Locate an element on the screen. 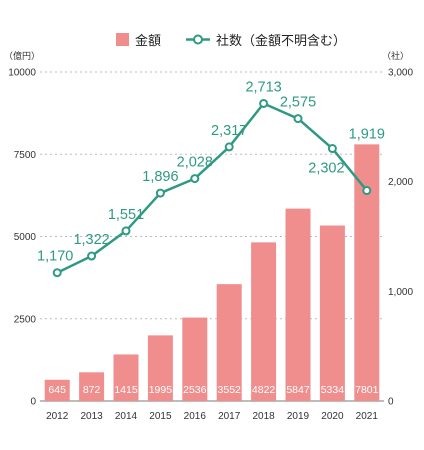 The height and width of the screenshot is (450, 424). x-tick-label: 2018 is located at coordinates (263, 416).